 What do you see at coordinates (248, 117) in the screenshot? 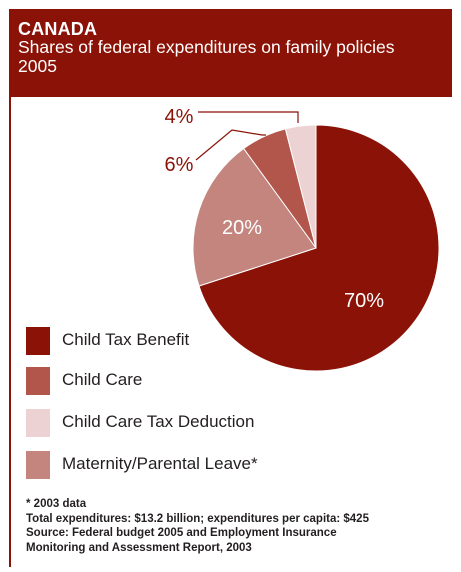
I see `leader-line-4pct` at bounding box center [248, 117].